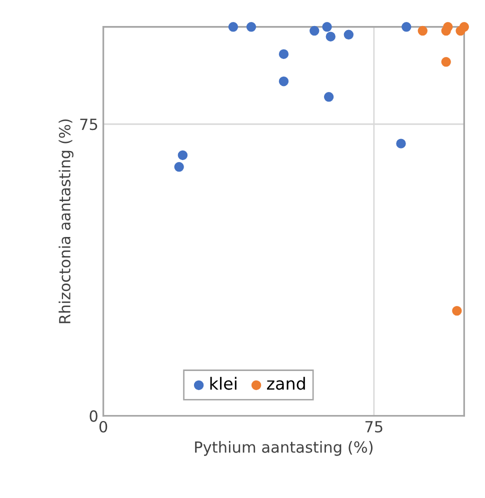  I want to click on legend-label: zand, so click(286, 383).